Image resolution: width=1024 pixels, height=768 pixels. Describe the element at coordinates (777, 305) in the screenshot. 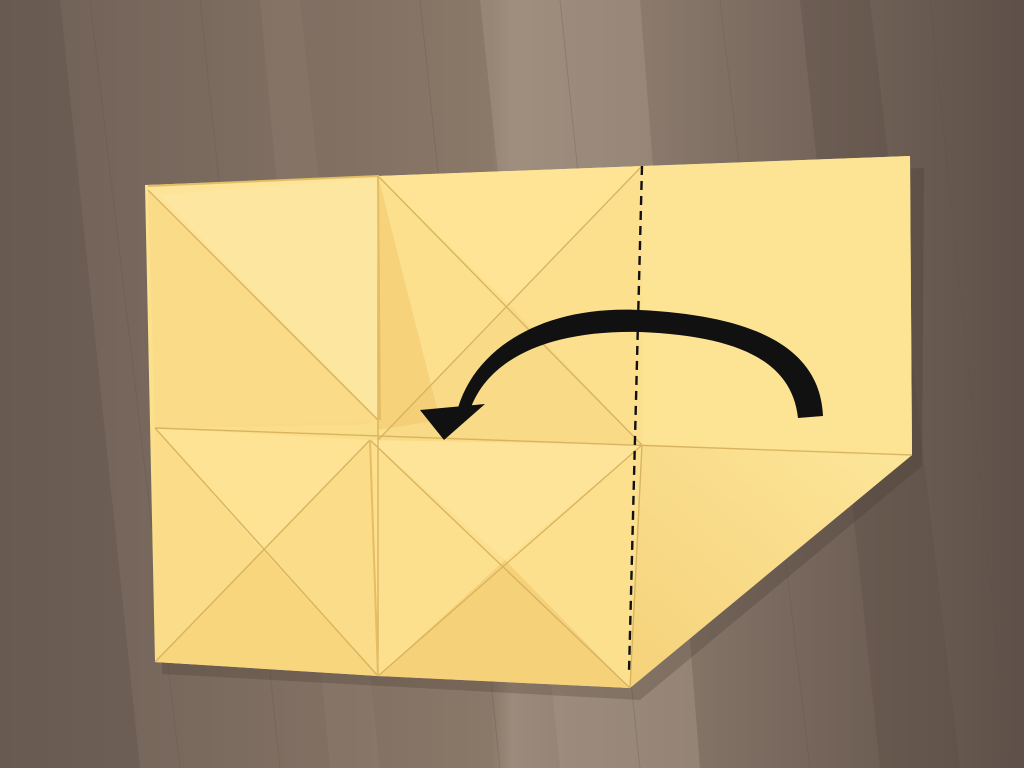

I see `top-right-panel` at that location.